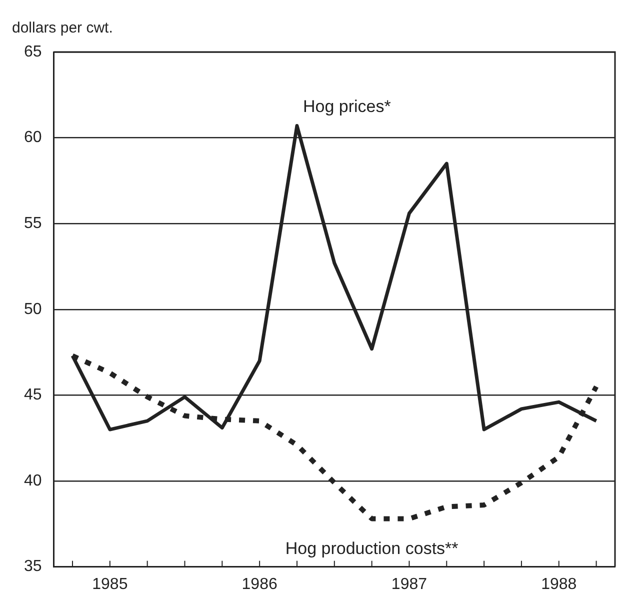 The width and height of the screenshot is (627, 614). Describe the element at coordinates (33, 309) in the screenshot. I see `y-tick-label: 50` at that location.